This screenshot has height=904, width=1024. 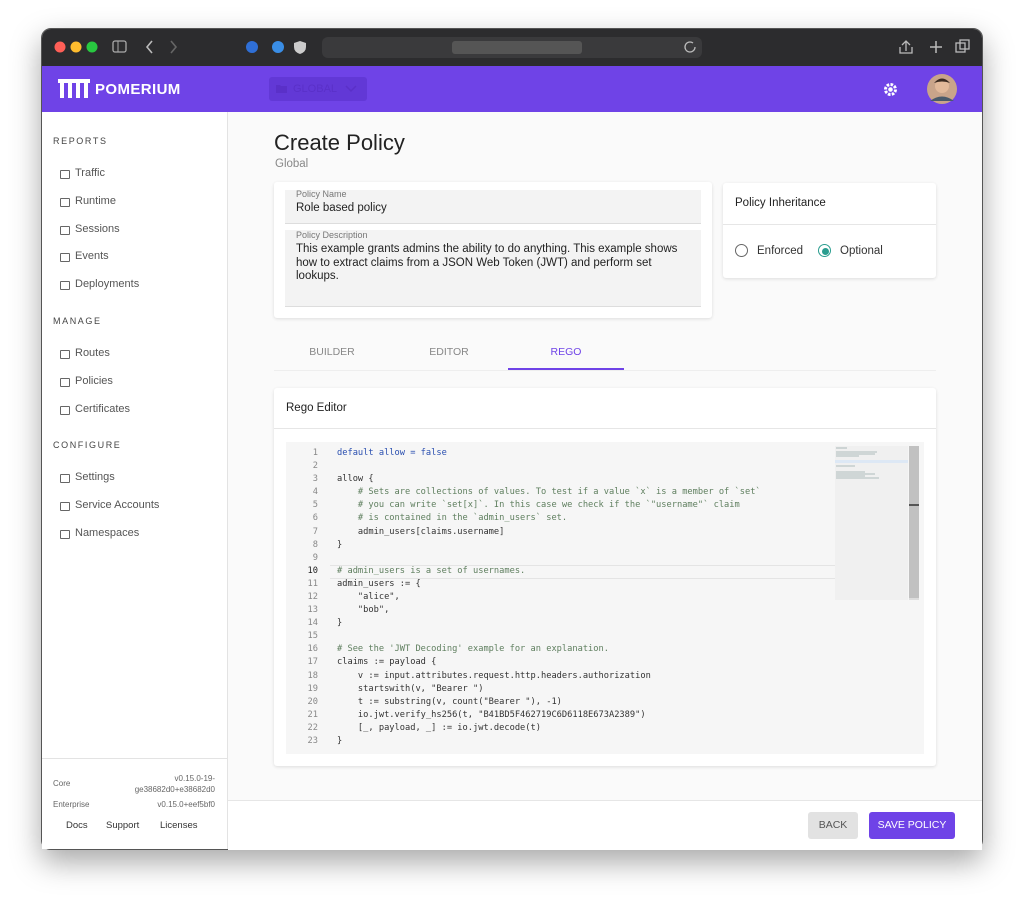 I want to click on line-number: 9, so click(x=315, y=557).